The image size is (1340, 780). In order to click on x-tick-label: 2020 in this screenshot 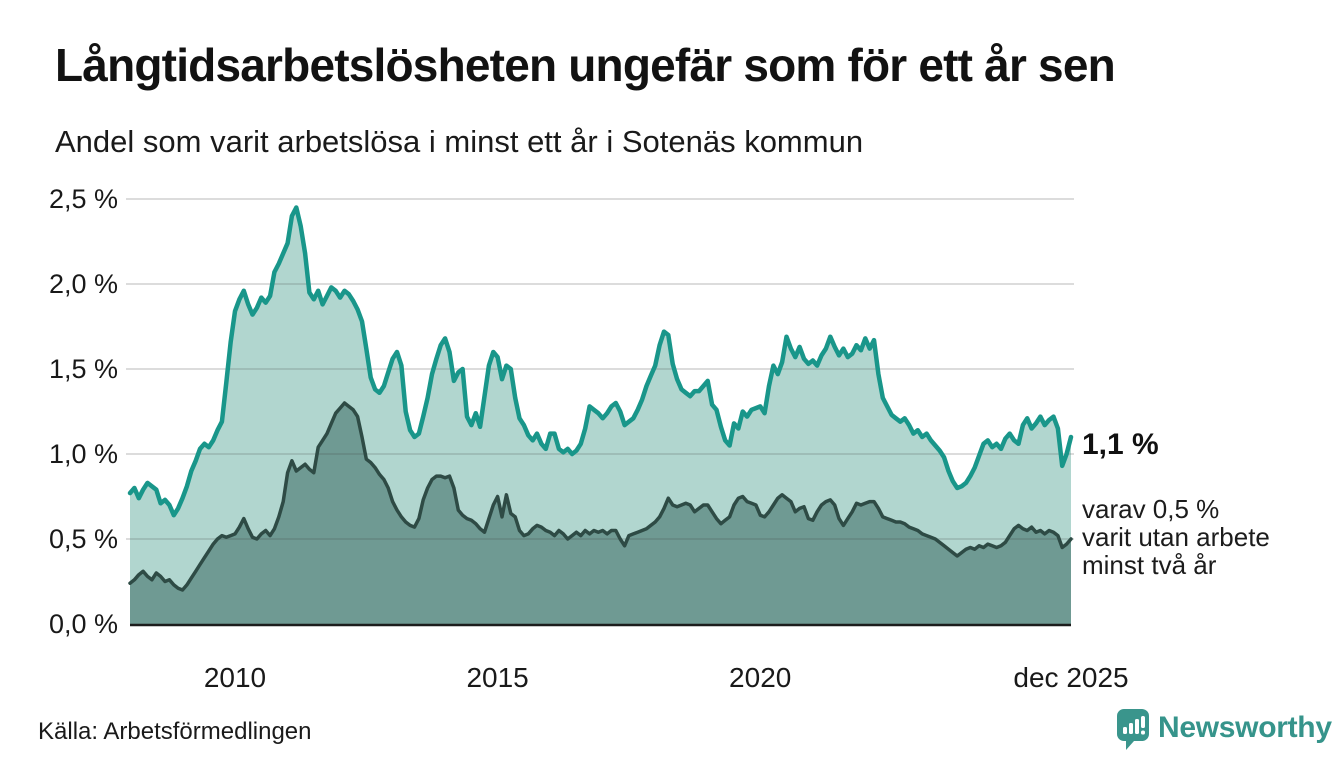, I will do `click(760, 677)`.